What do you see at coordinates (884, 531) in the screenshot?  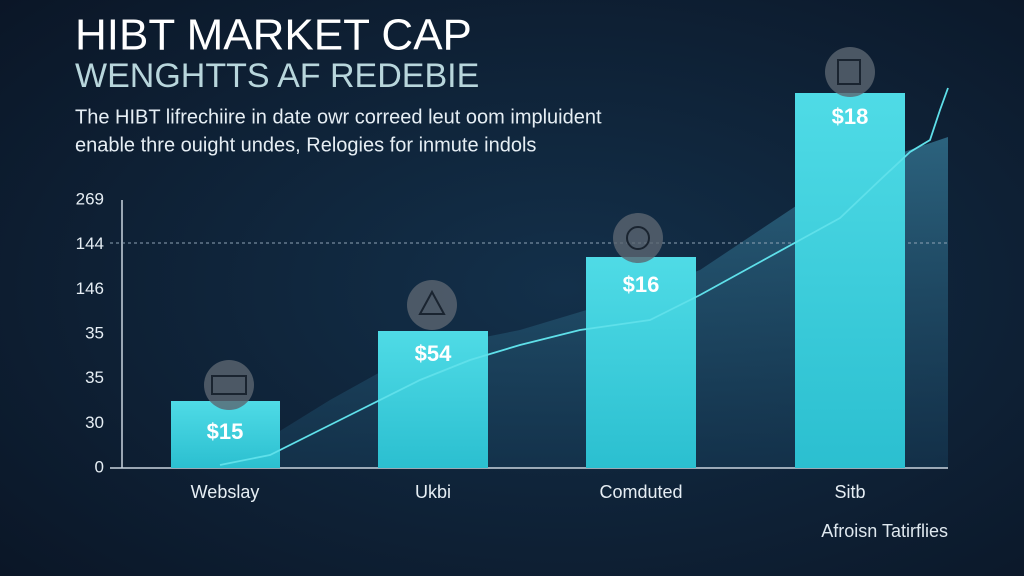 I see `footnote: Afroisn Tatirflies` at bounding box center [884, 531].